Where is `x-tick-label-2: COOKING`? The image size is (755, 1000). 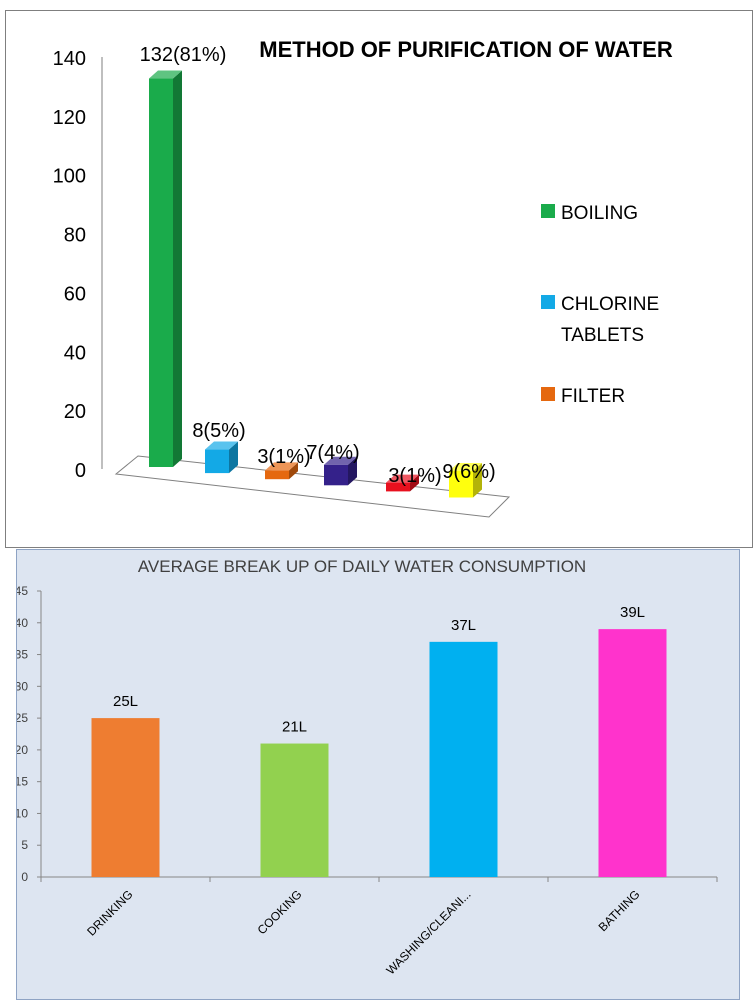
x-tick-label-2: COOKING is located at coordinates (280, 912).